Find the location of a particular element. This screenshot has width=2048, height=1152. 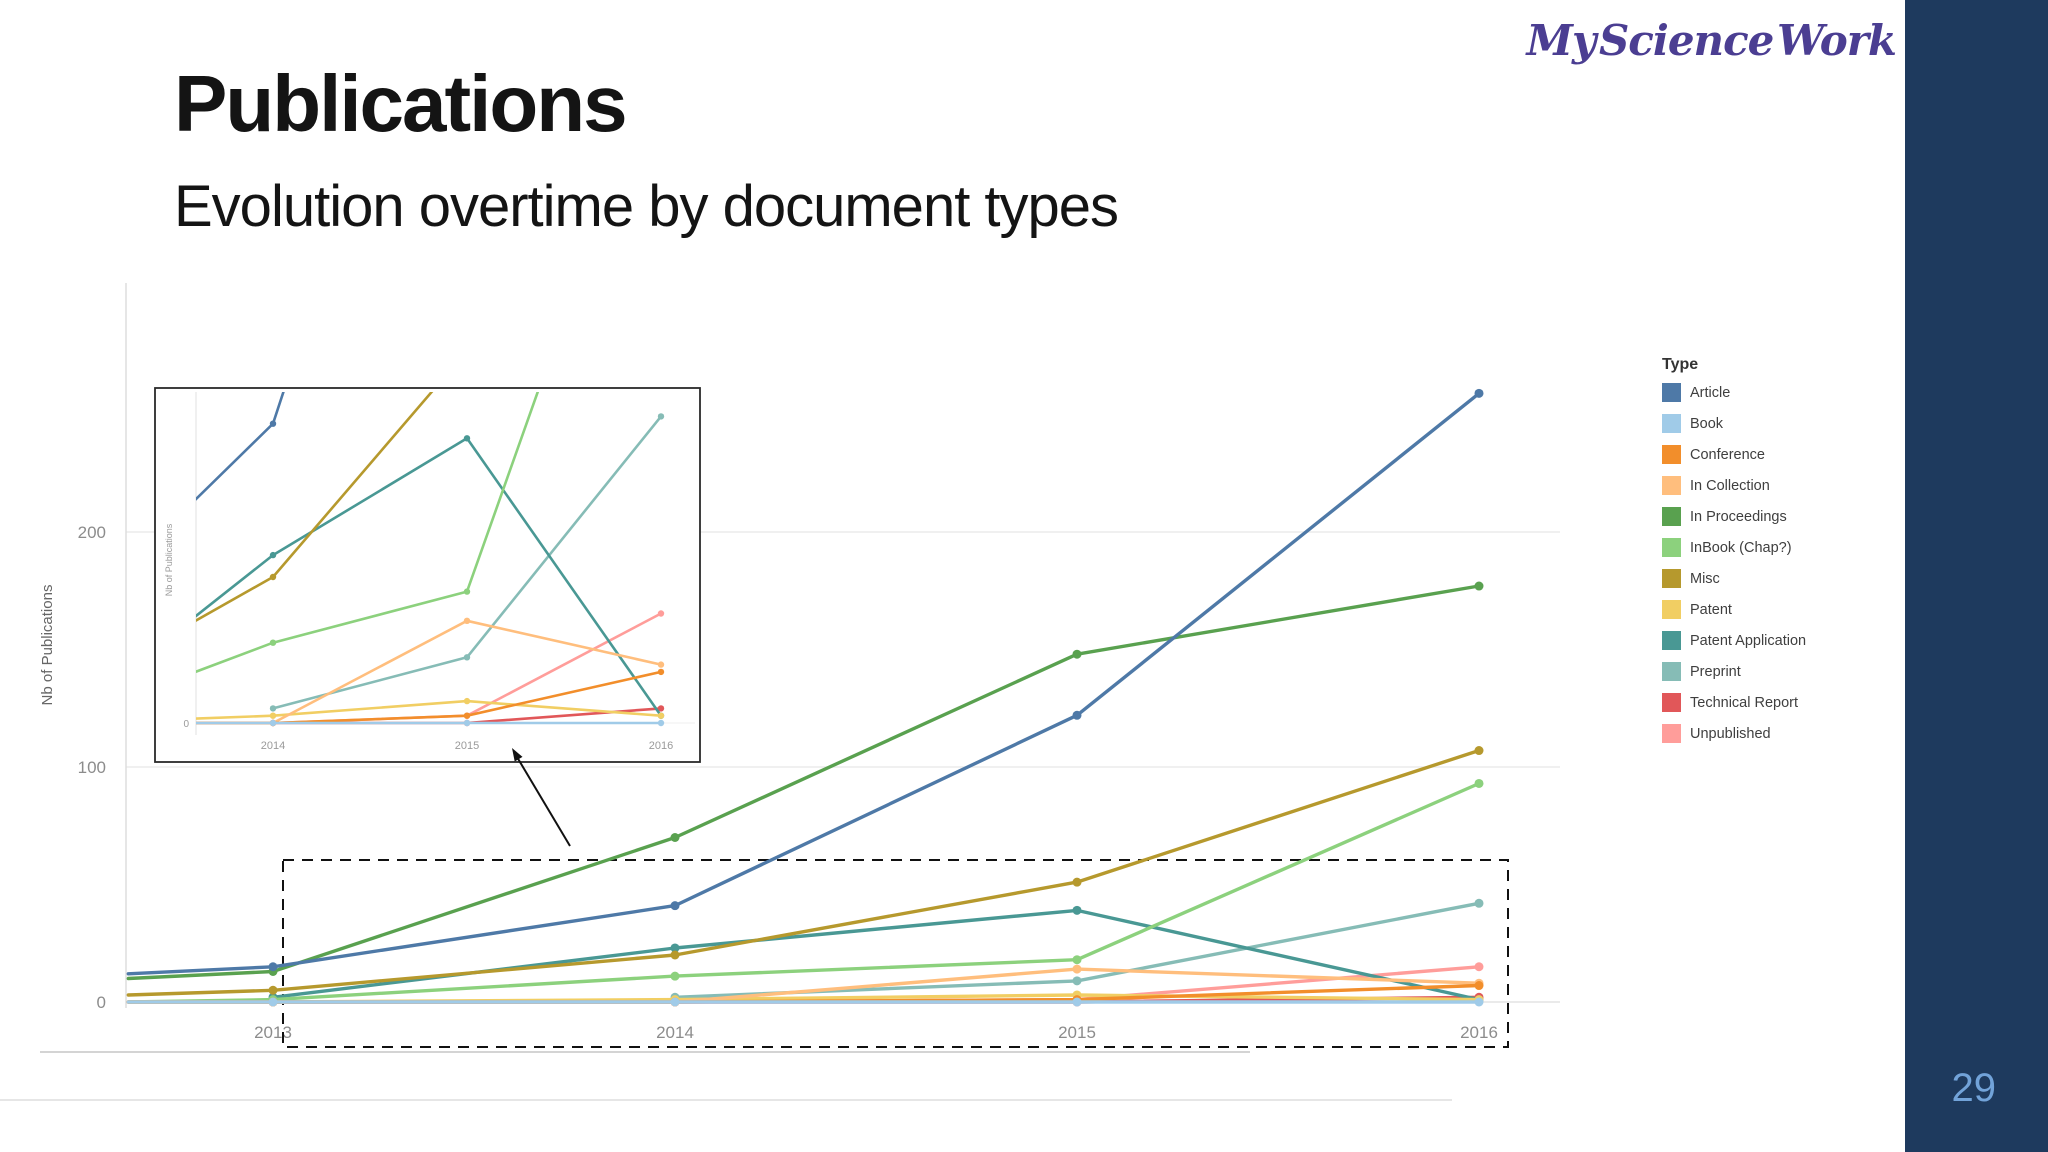

legend-label: Unpublished is located at coordinates (1730, 733).